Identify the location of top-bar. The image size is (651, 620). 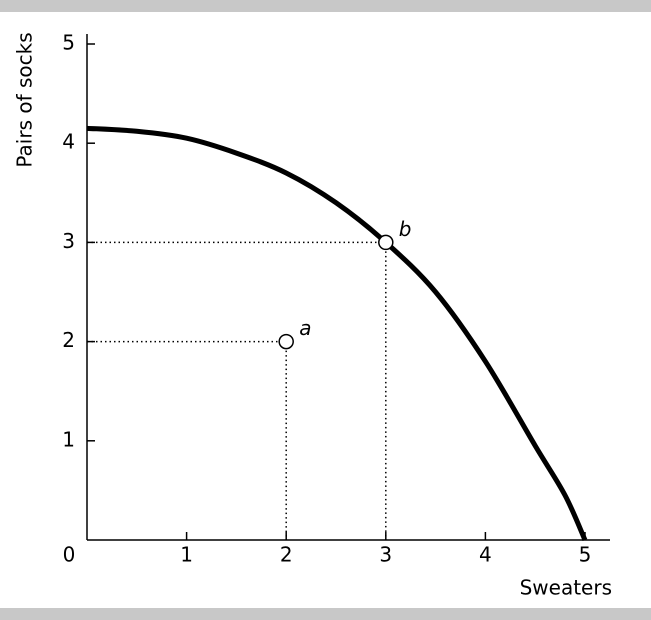
(325, 6).